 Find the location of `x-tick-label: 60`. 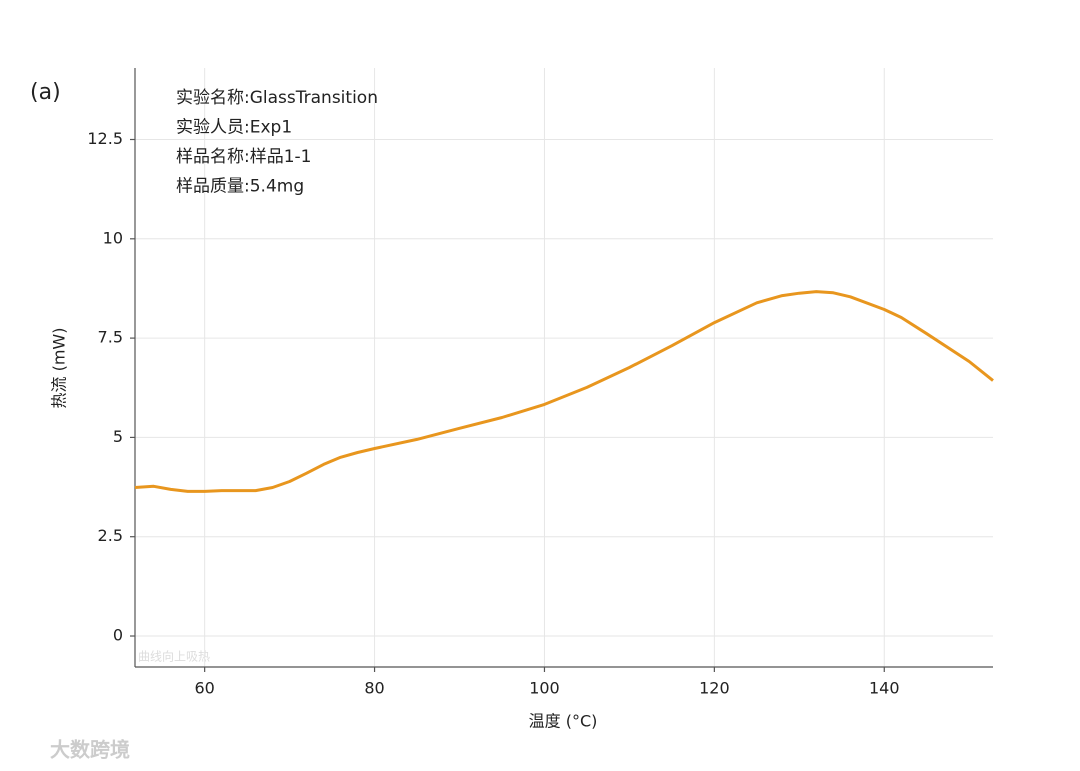

x-tick-label: 60 is located at coordinates (204, 688).